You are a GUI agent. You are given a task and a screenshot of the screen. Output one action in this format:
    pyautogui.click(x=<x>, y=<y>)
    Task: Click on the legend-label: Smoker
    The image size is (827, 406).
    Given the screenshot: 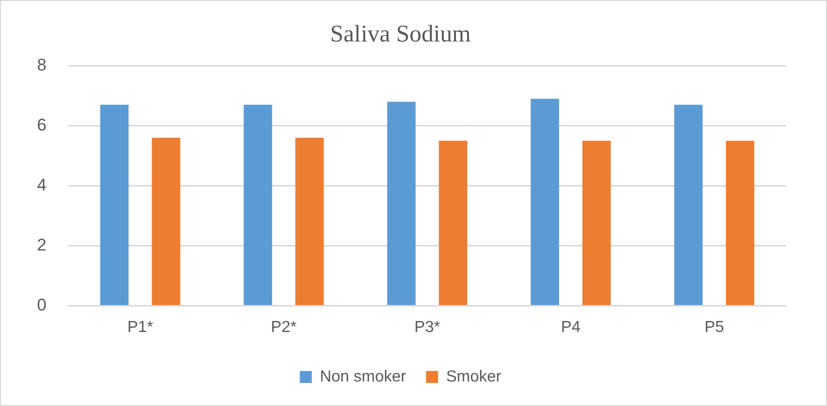 What is the action you would take?
    pyautogui.click(x=474, y=377)
    